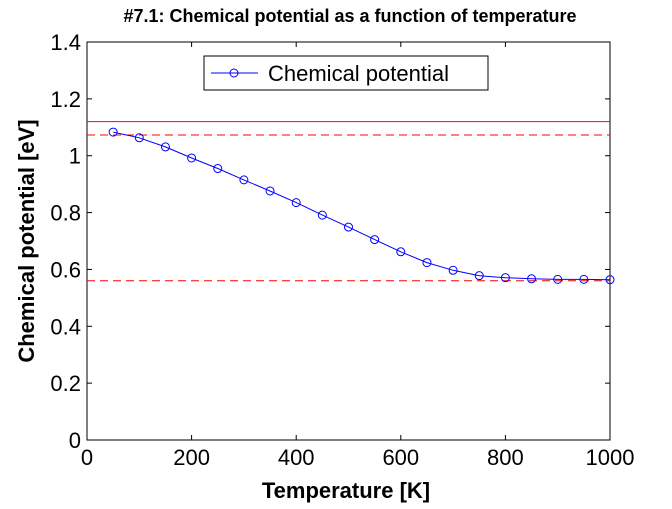  Describe the element at coordinates (346, 490) in the screenshot. I see `x-axis-label: Temperature [K]` at that location.